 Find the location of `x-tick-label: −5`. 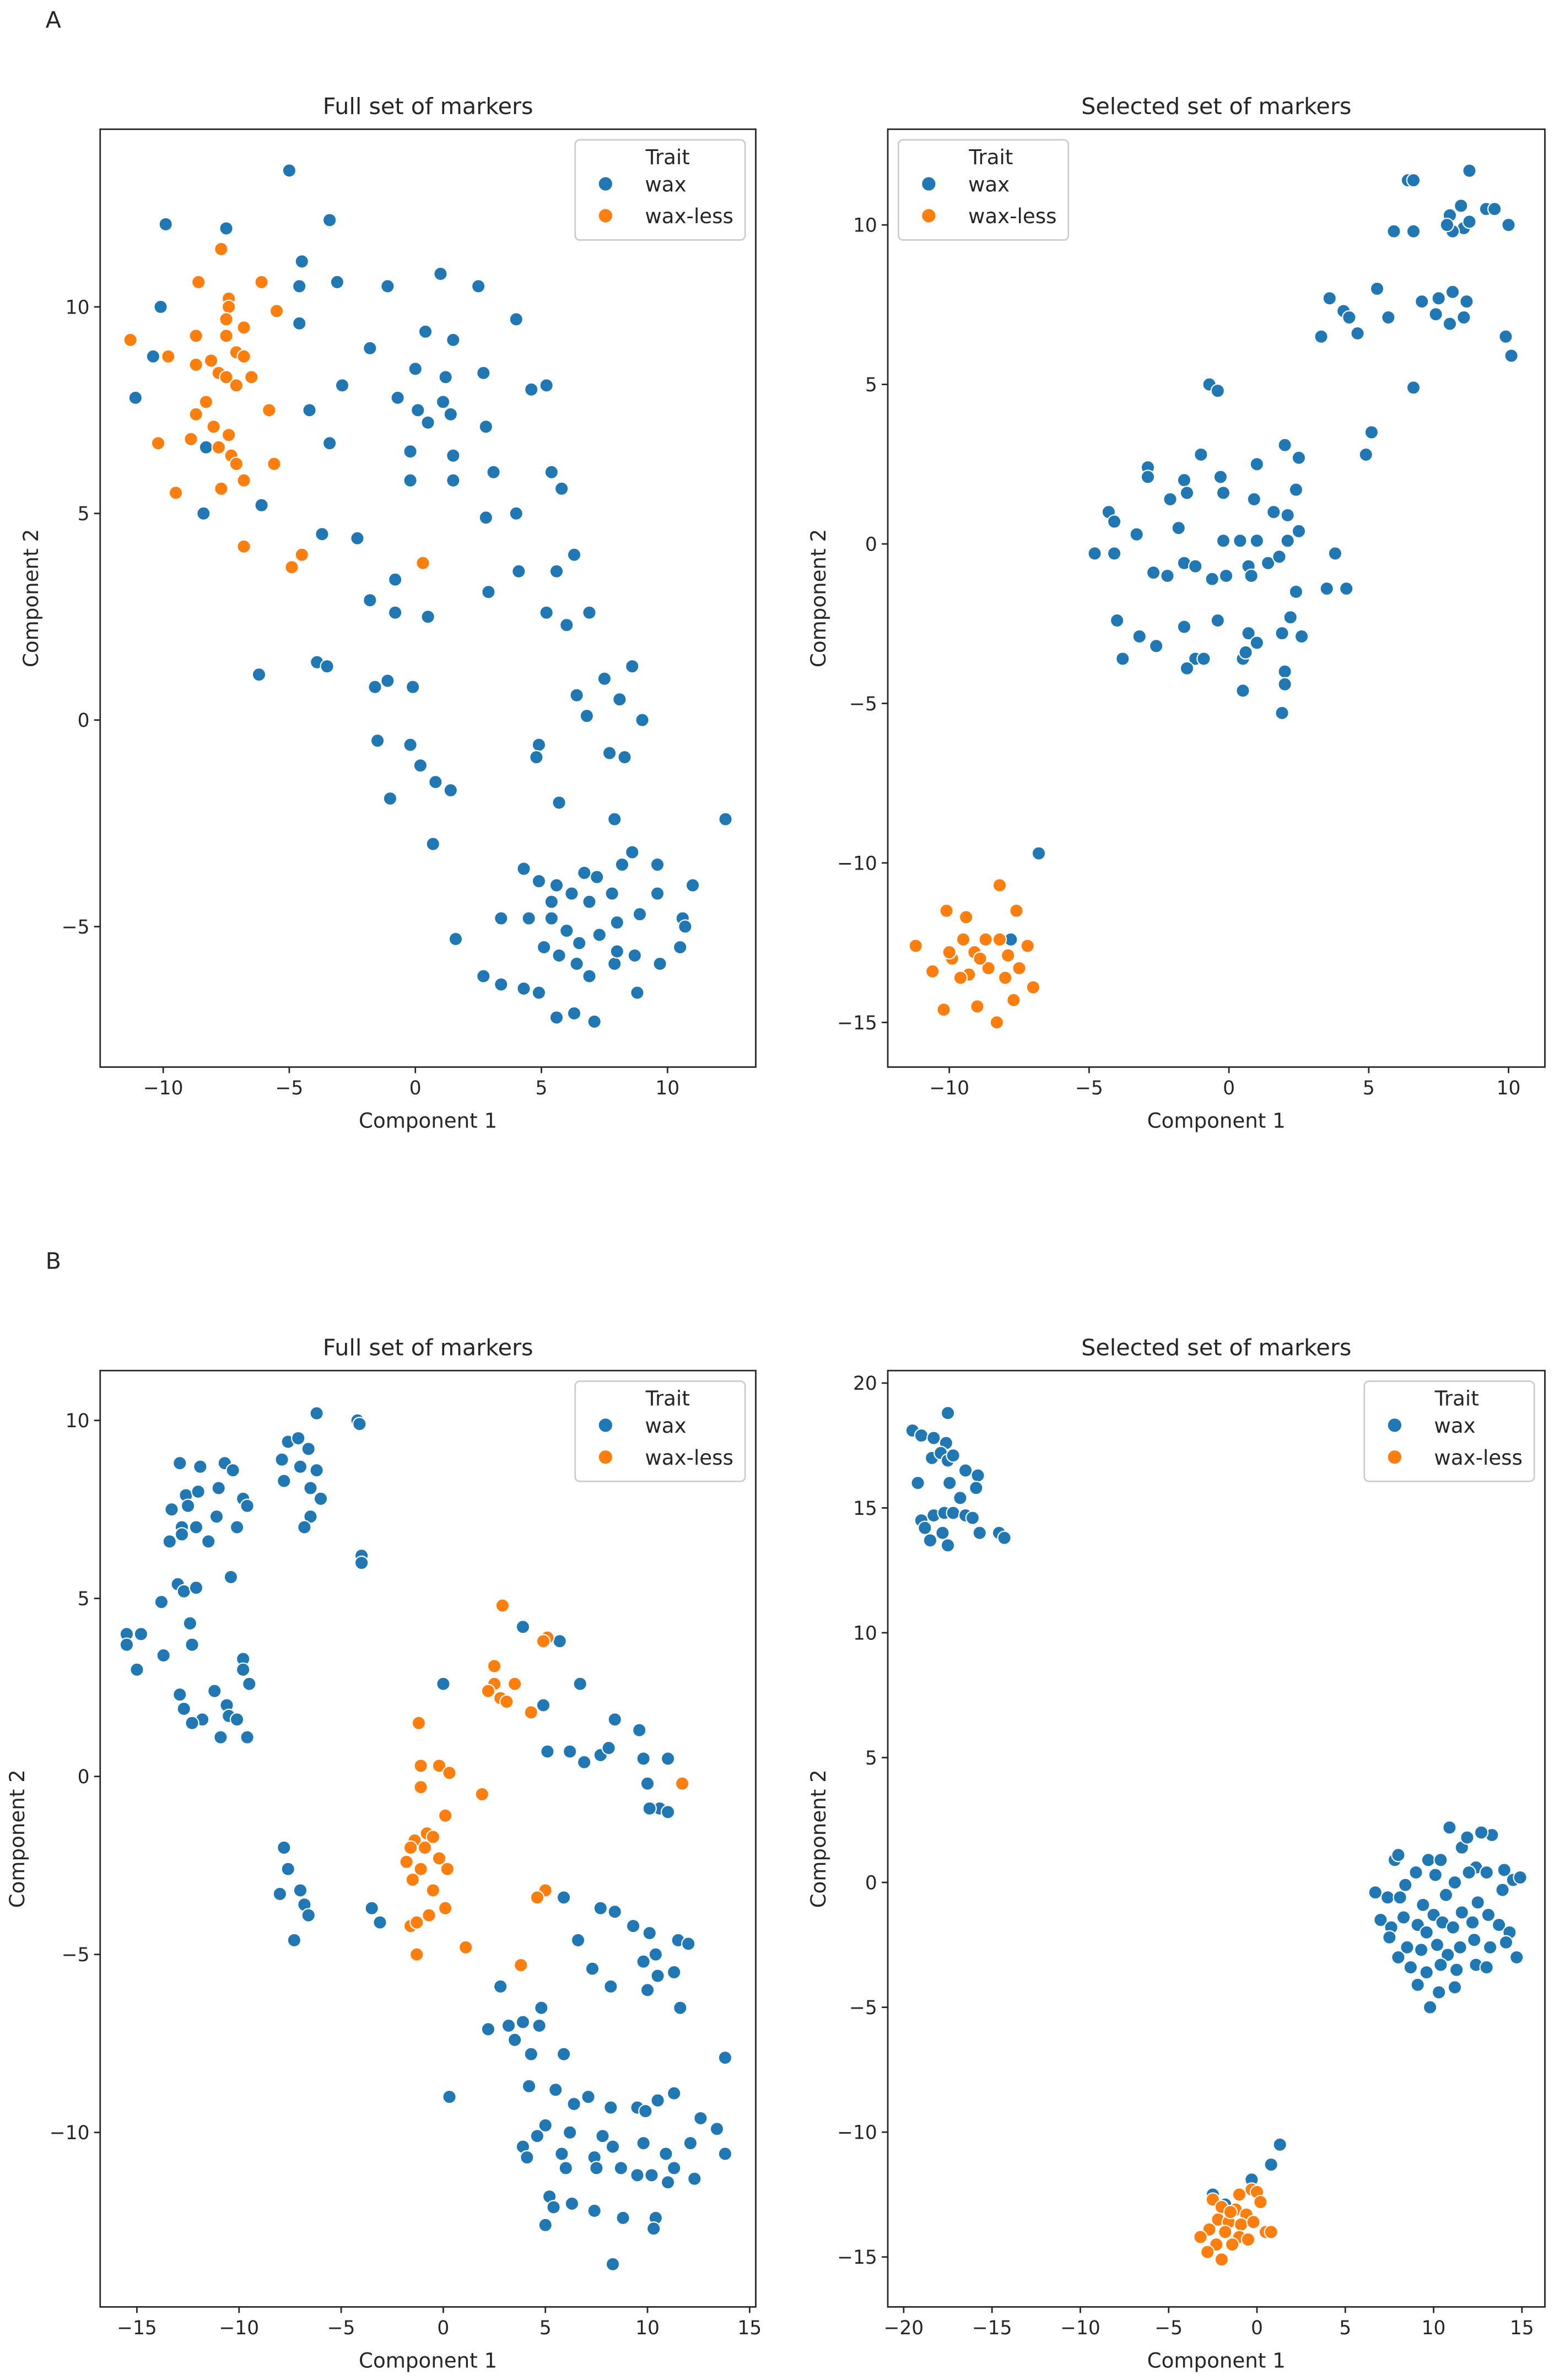

x-tick-label: −5 is located at coordinates (290, 1088).